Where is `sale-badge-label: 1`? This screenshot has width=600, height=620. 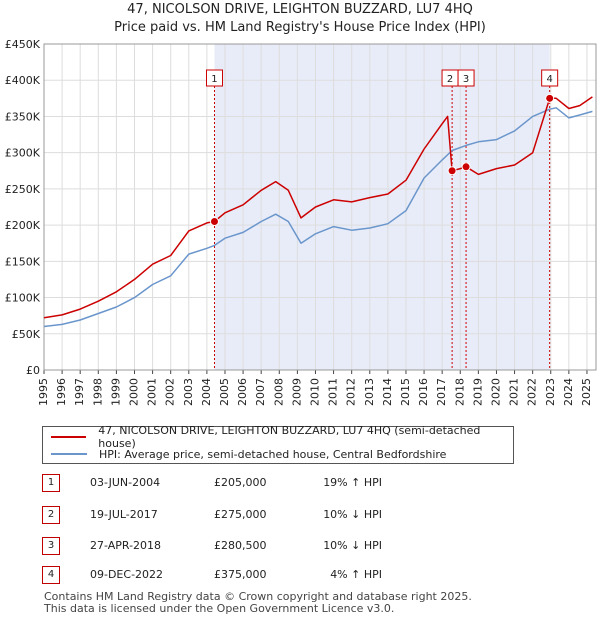
sale-badge-label: 1 is located at coordinates (214, 79).